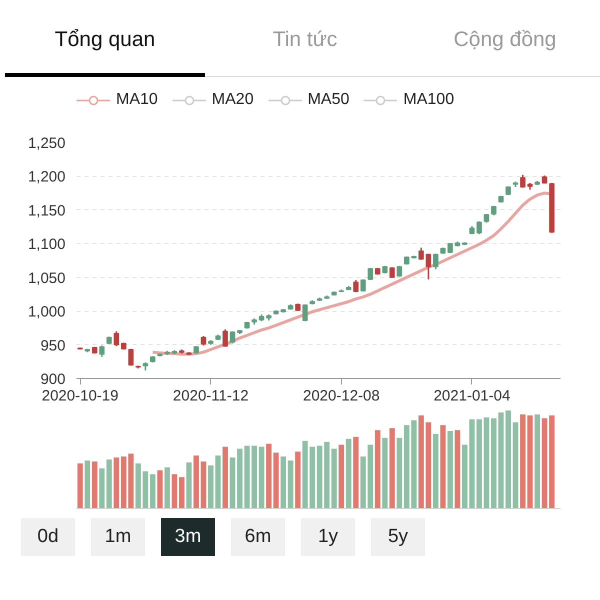 The width and height of the screenshot is (600, 600). What do you see at coordinates (188, 537) in the screenshot?
I see `text: 3m` at bounding box center [188, 537].